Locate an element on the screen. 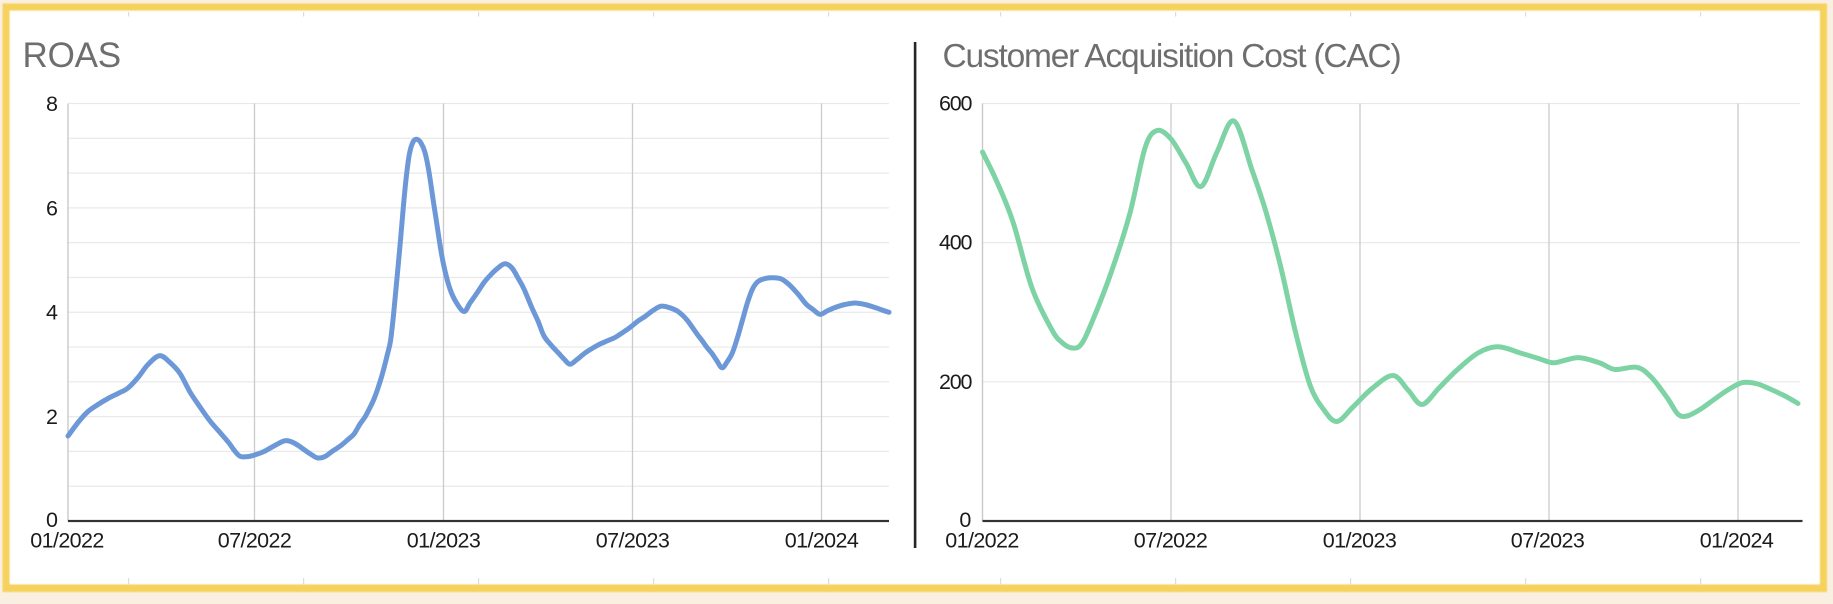  svg-text: 400 is located at coordinates (956, 243).